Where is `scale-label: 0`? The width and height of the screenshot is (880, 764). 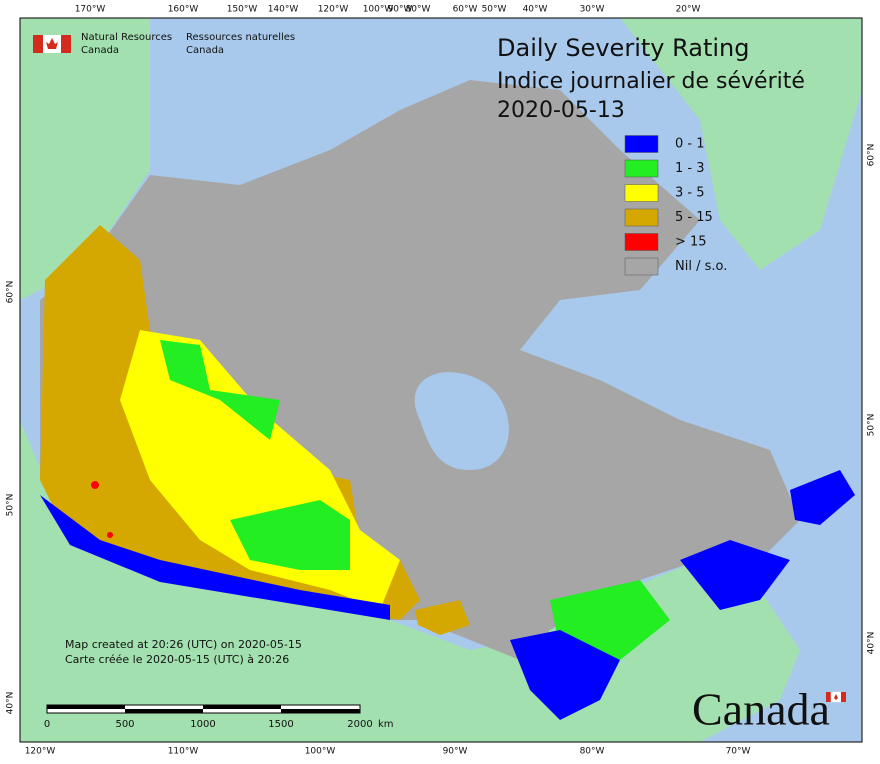
scale-label: 0 is located at coordinates (47, 724).